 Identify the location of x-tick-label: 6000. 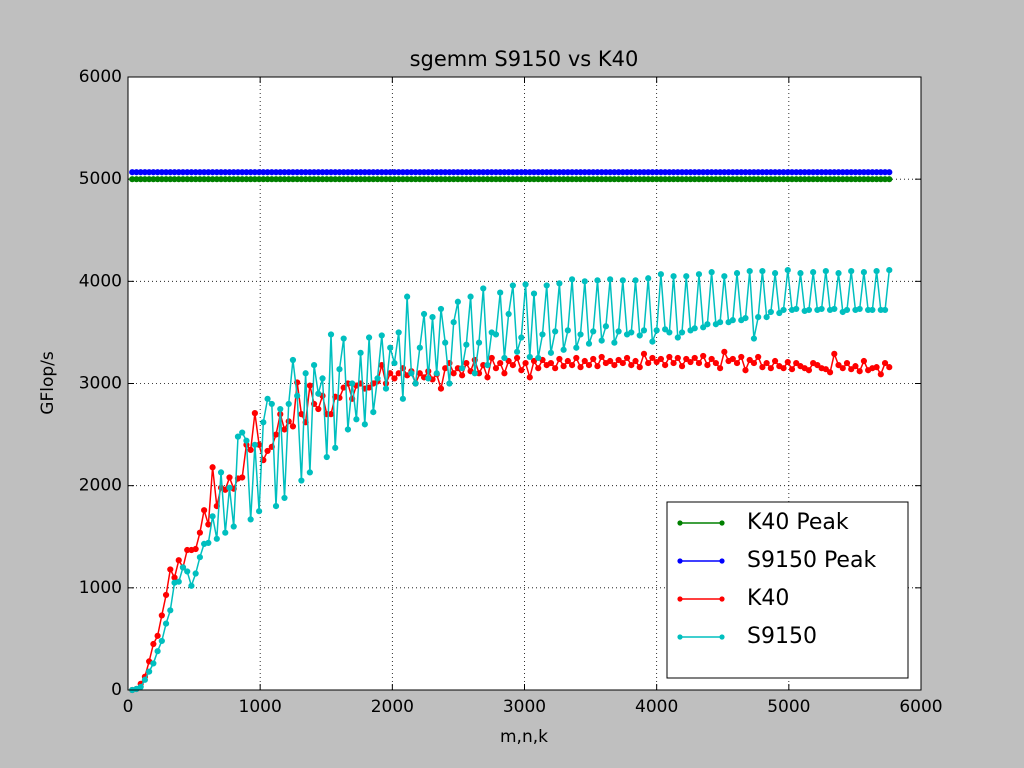
(920, 707).